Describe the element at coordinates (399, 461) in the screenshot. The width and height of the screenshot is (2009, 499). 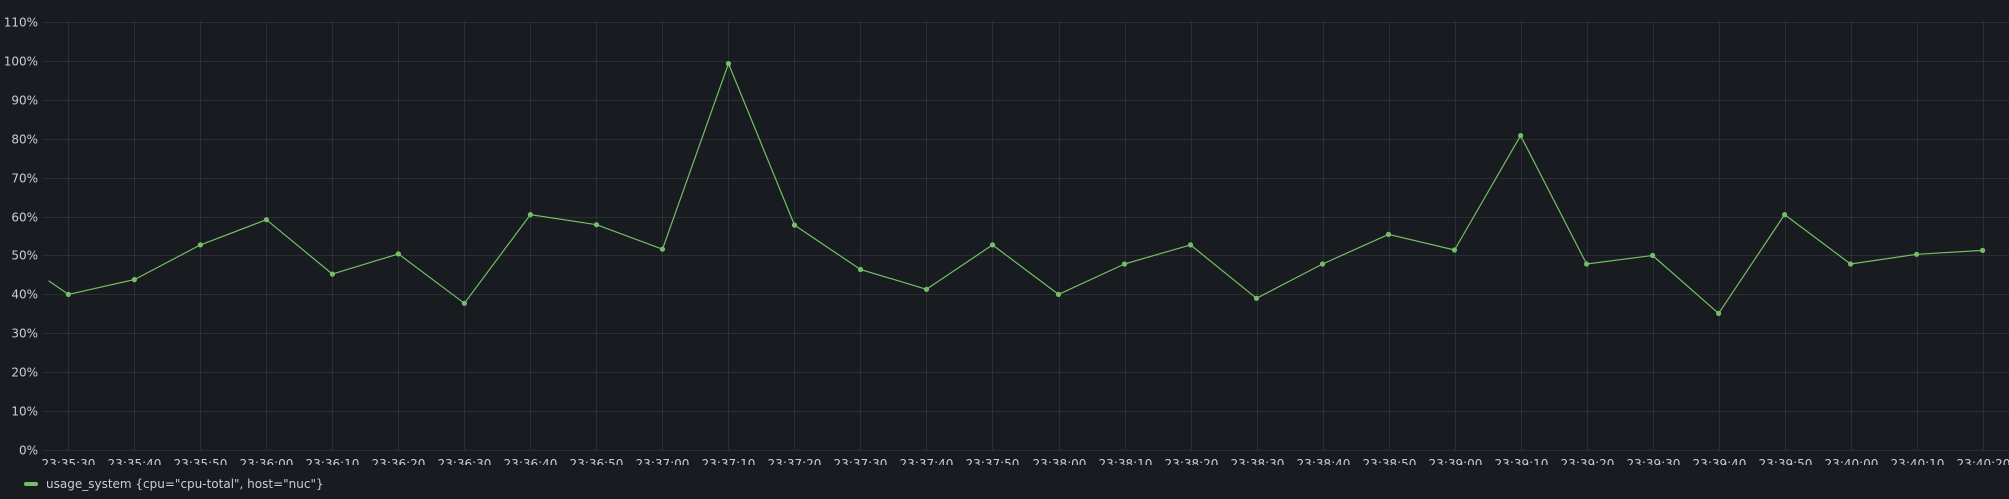
I see `x-tick-label: 23:36:20` at that location.